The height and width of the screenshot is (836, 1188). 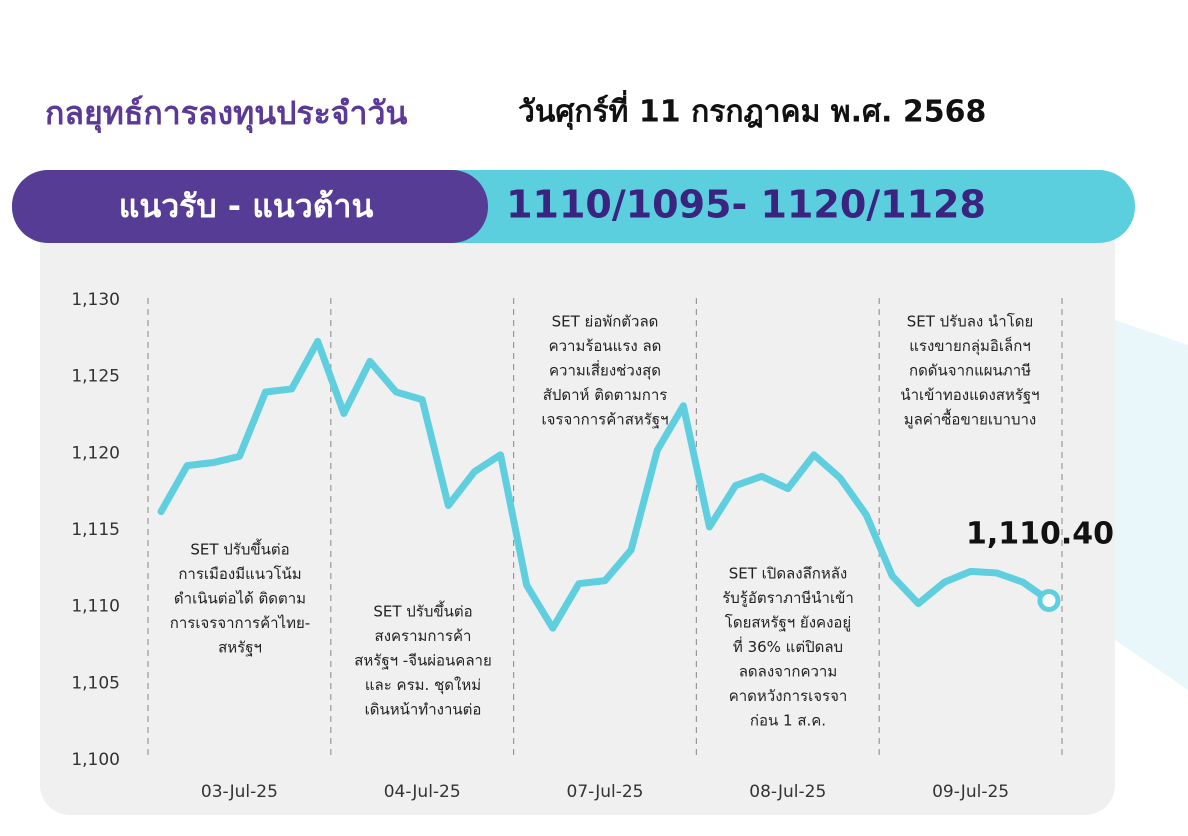 What do you see at coordinates (95, 453) in the screenshot?
I see `y-tick-label: 1,120` at bounding box center [95, 453].